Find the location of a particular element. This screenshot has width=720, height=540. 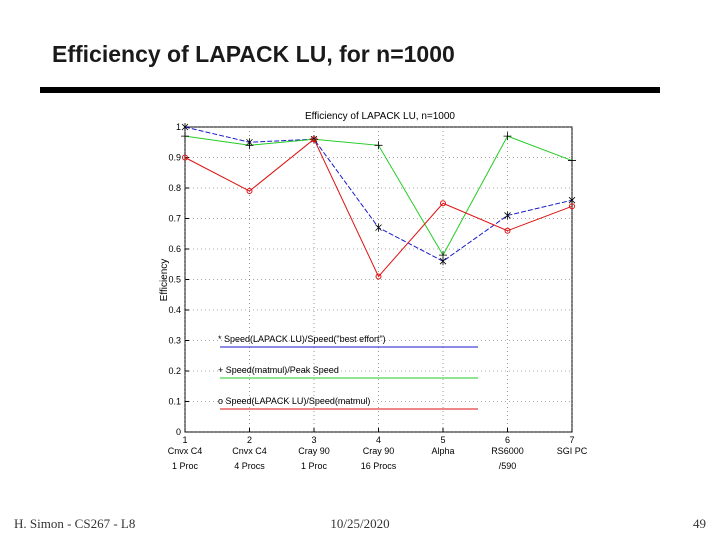

chart-title: Efficiency of LAPACK LU, n=1000 is located at coordinates (380, 116).